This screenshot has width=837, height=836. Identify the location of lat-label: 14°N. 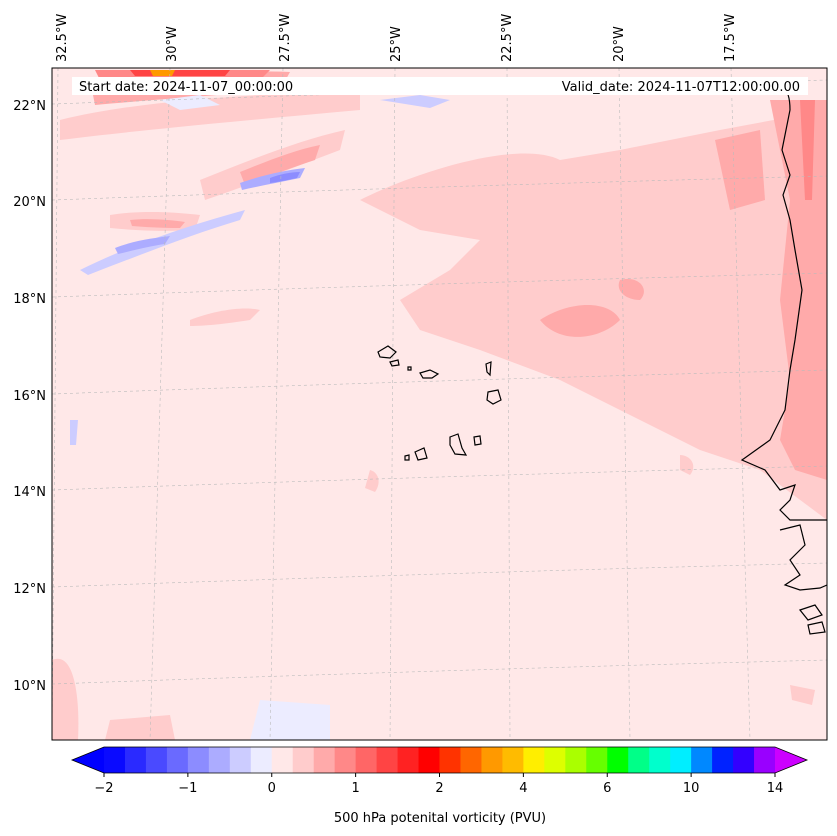
(29, 492).